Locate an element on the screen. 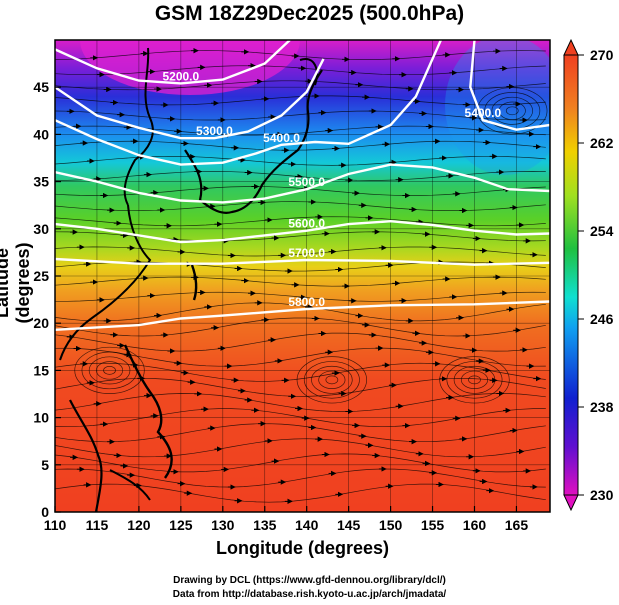 Image resolution: width=619 pixels, height=605 pixels. x-tick-label: 115 is located at coordinates (97, 525).